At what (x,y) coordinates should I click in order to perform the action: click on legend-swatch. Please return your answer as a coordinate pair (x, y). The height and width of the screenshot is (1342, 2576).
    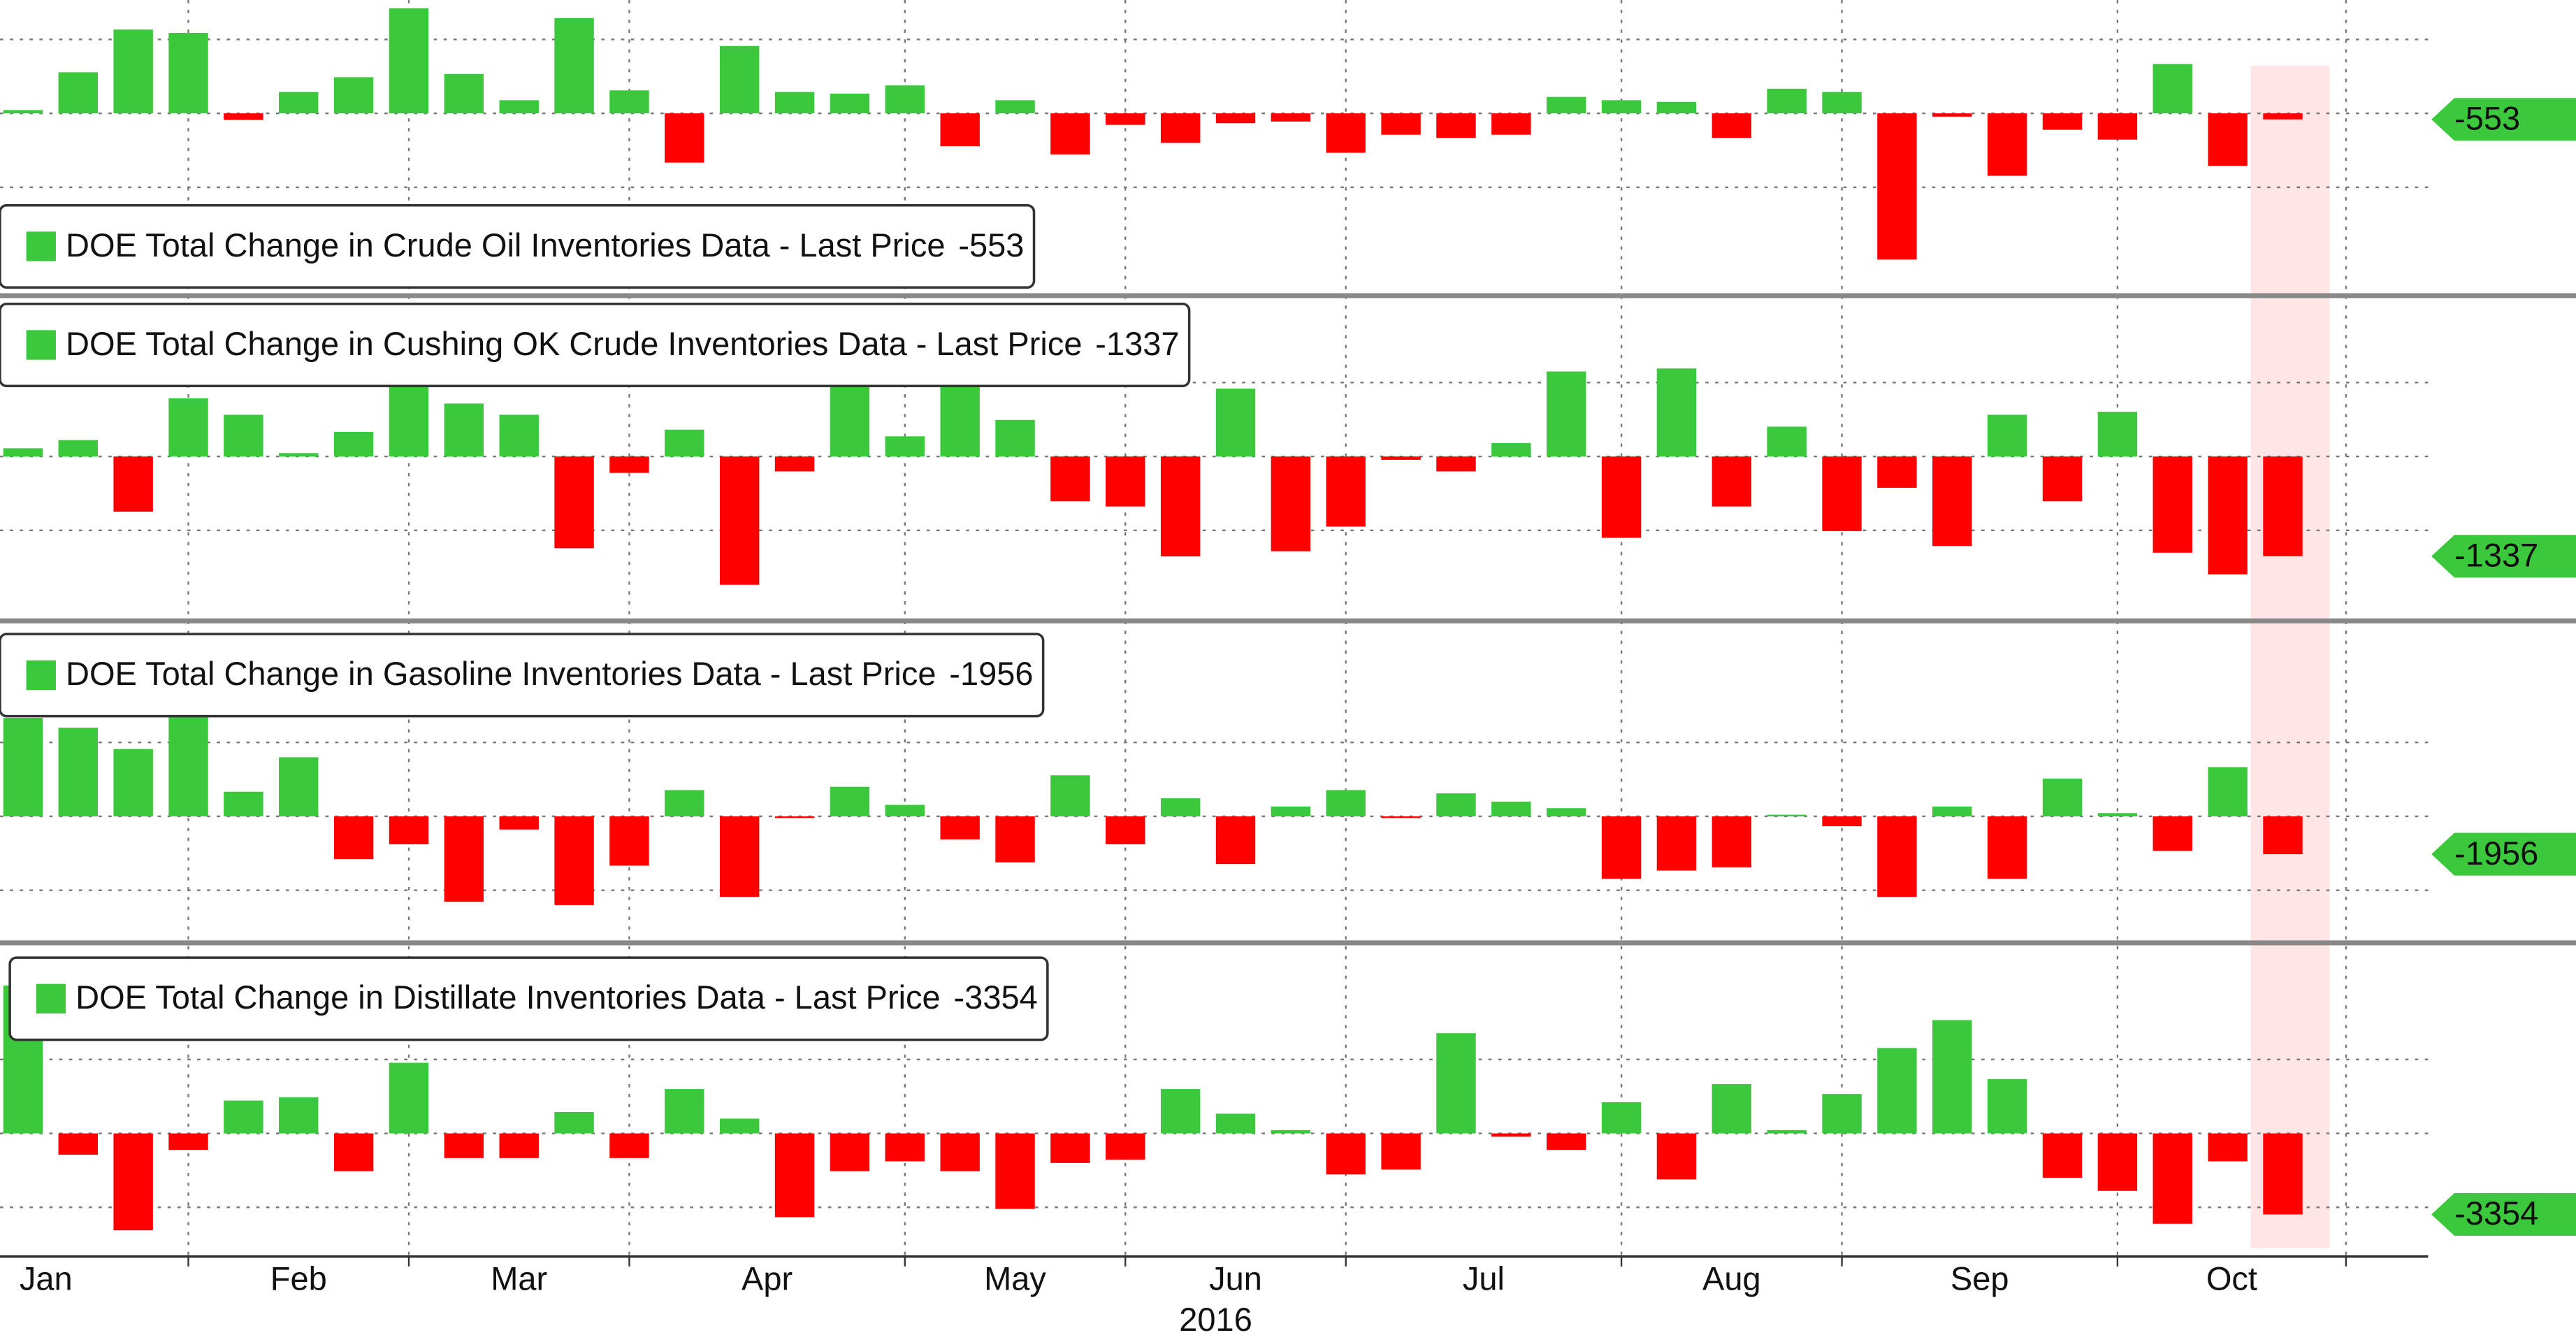
    Looking at the image, I should click on (41, 675).